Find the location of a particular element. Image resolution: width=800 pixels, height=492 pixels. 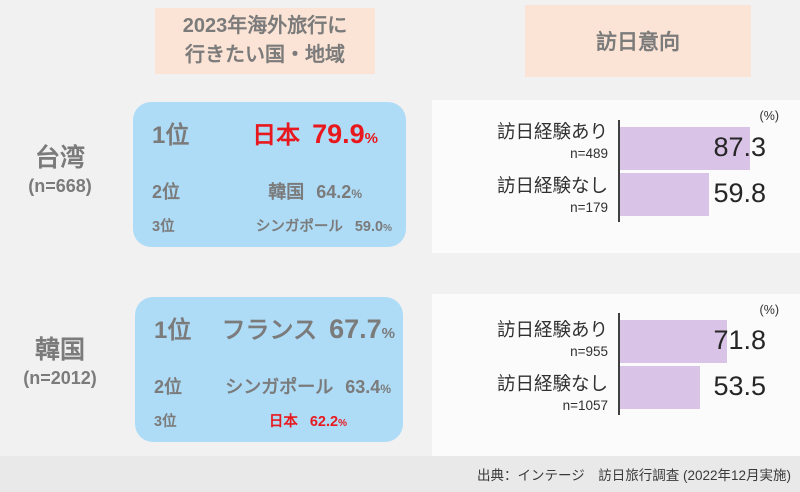

ranking-column-header: 2023年海外旅行に 行きたい国・地域 is located at coordinates (265, 41).